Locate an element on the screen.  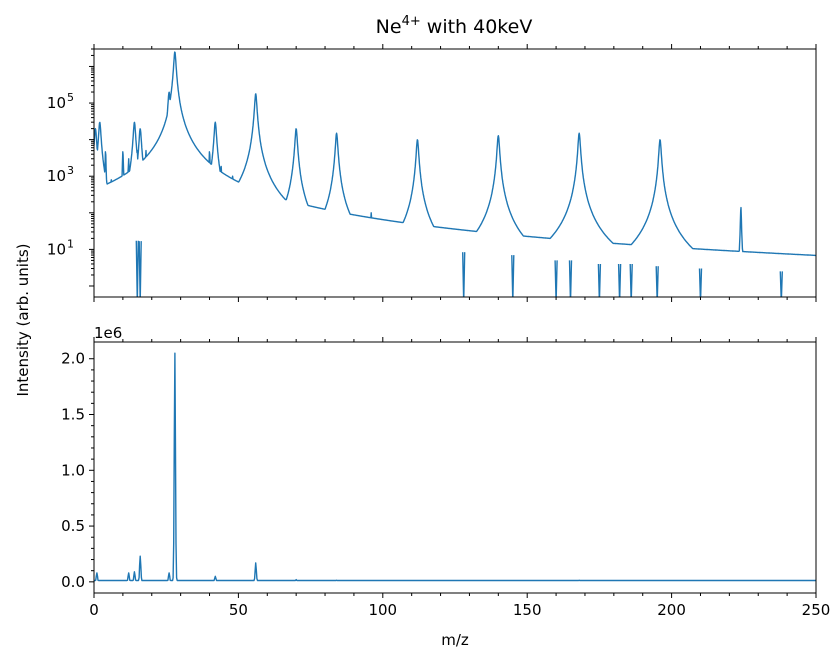
x-tick-label: 50 is located at coordinates (238, 610).